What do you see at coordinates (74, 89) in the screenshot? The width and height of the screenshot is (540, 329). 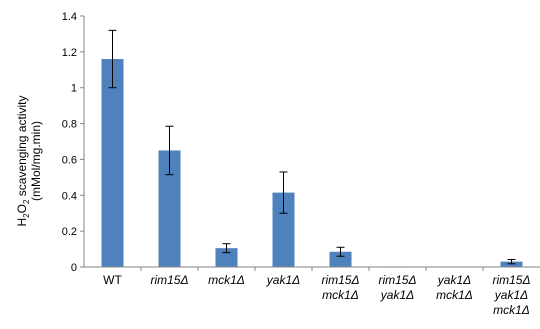 I see `y-tick-label: 1` at bounding box center [74, 89].